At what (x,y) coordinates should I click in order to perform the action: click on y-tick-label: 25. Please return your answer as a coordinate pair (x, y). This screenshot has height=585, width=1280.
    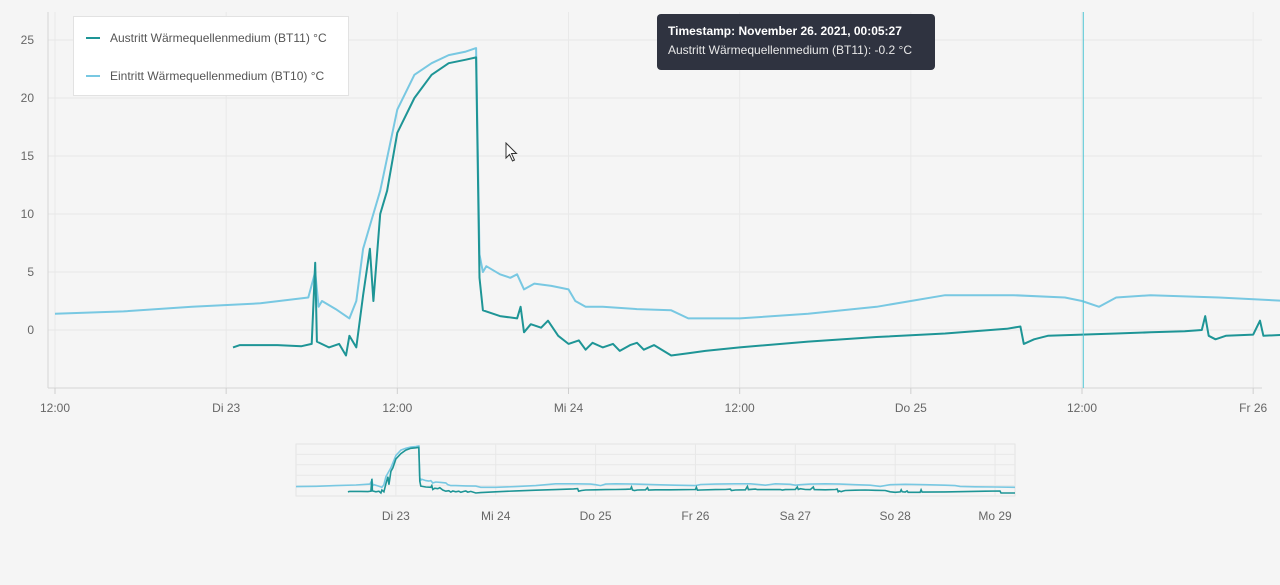
    Looking at the image, I should click on (28, 40).